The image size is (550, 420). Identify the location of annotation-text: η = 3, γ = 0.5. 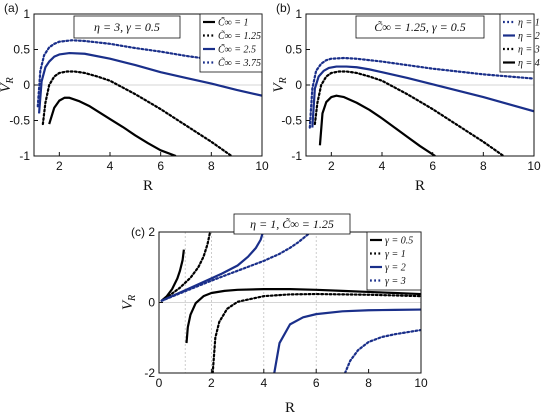
(127, 27).